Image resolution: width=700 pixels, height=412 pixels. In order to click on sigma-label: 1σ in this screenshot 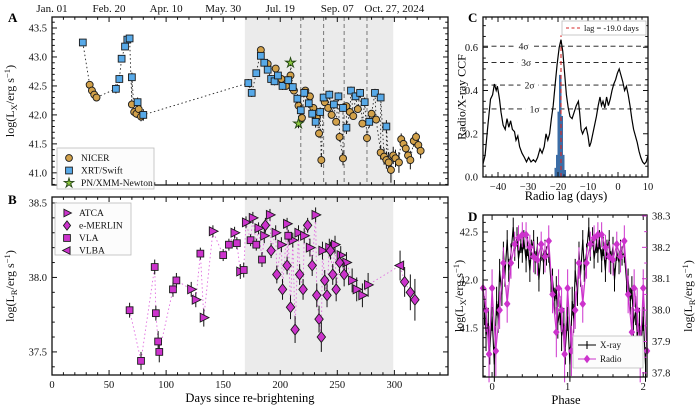, I will do `click(535, 110)`.